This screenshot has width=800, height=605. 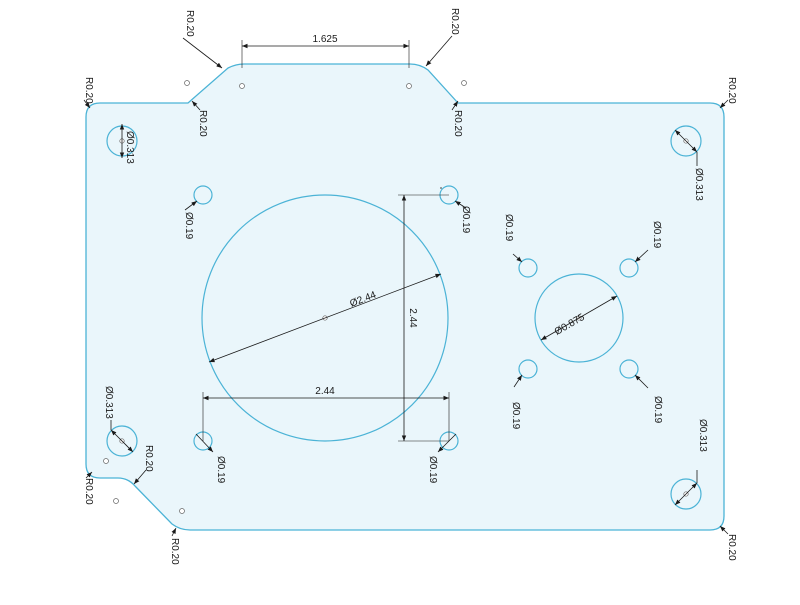 What do you see at coordinates (454, 21) in the screenshot?
I see `label-radius-top-right-1: R0.20` at bounding box center [454, 21].